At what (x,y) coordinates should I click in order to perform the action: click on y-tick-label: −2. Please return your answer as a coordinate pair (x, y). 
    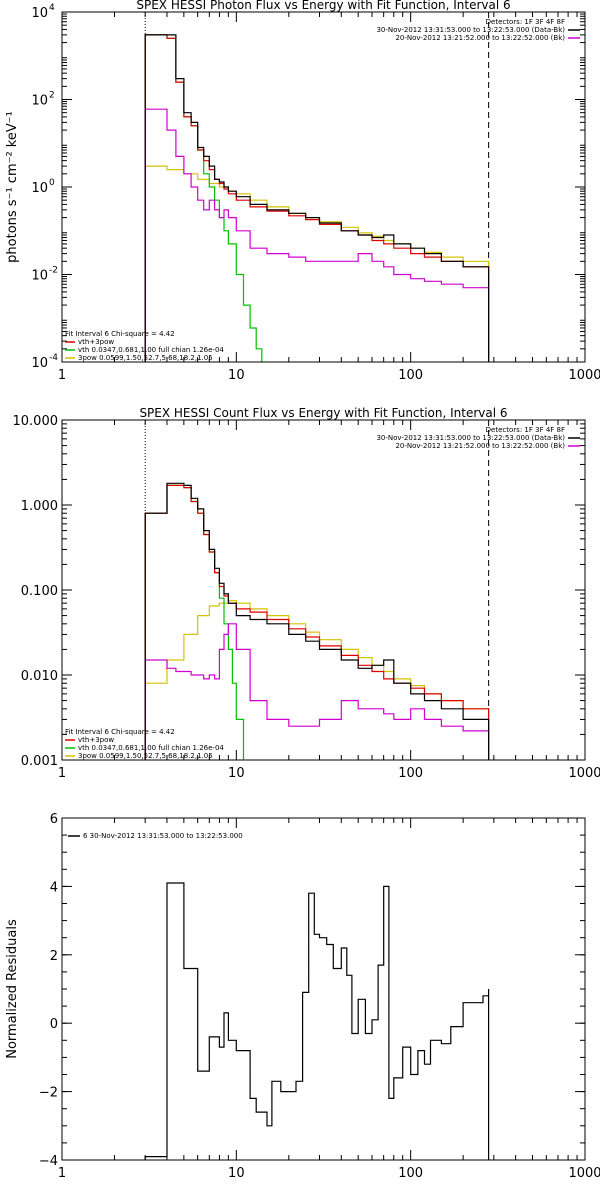
    Looking at the image, I should click on (48, 1093).